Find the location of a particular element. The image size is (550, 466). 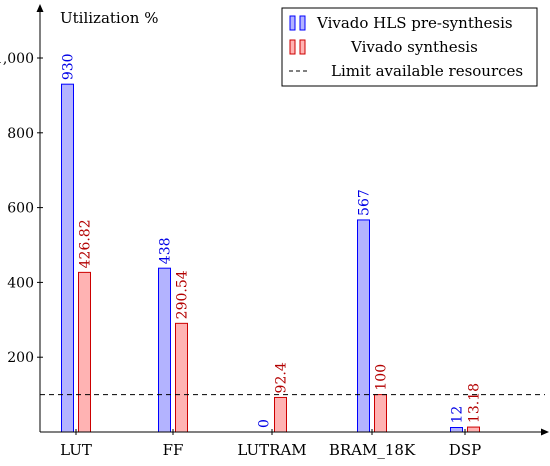

y-tick-label: 1,000 is located at coordinates (17, 59).